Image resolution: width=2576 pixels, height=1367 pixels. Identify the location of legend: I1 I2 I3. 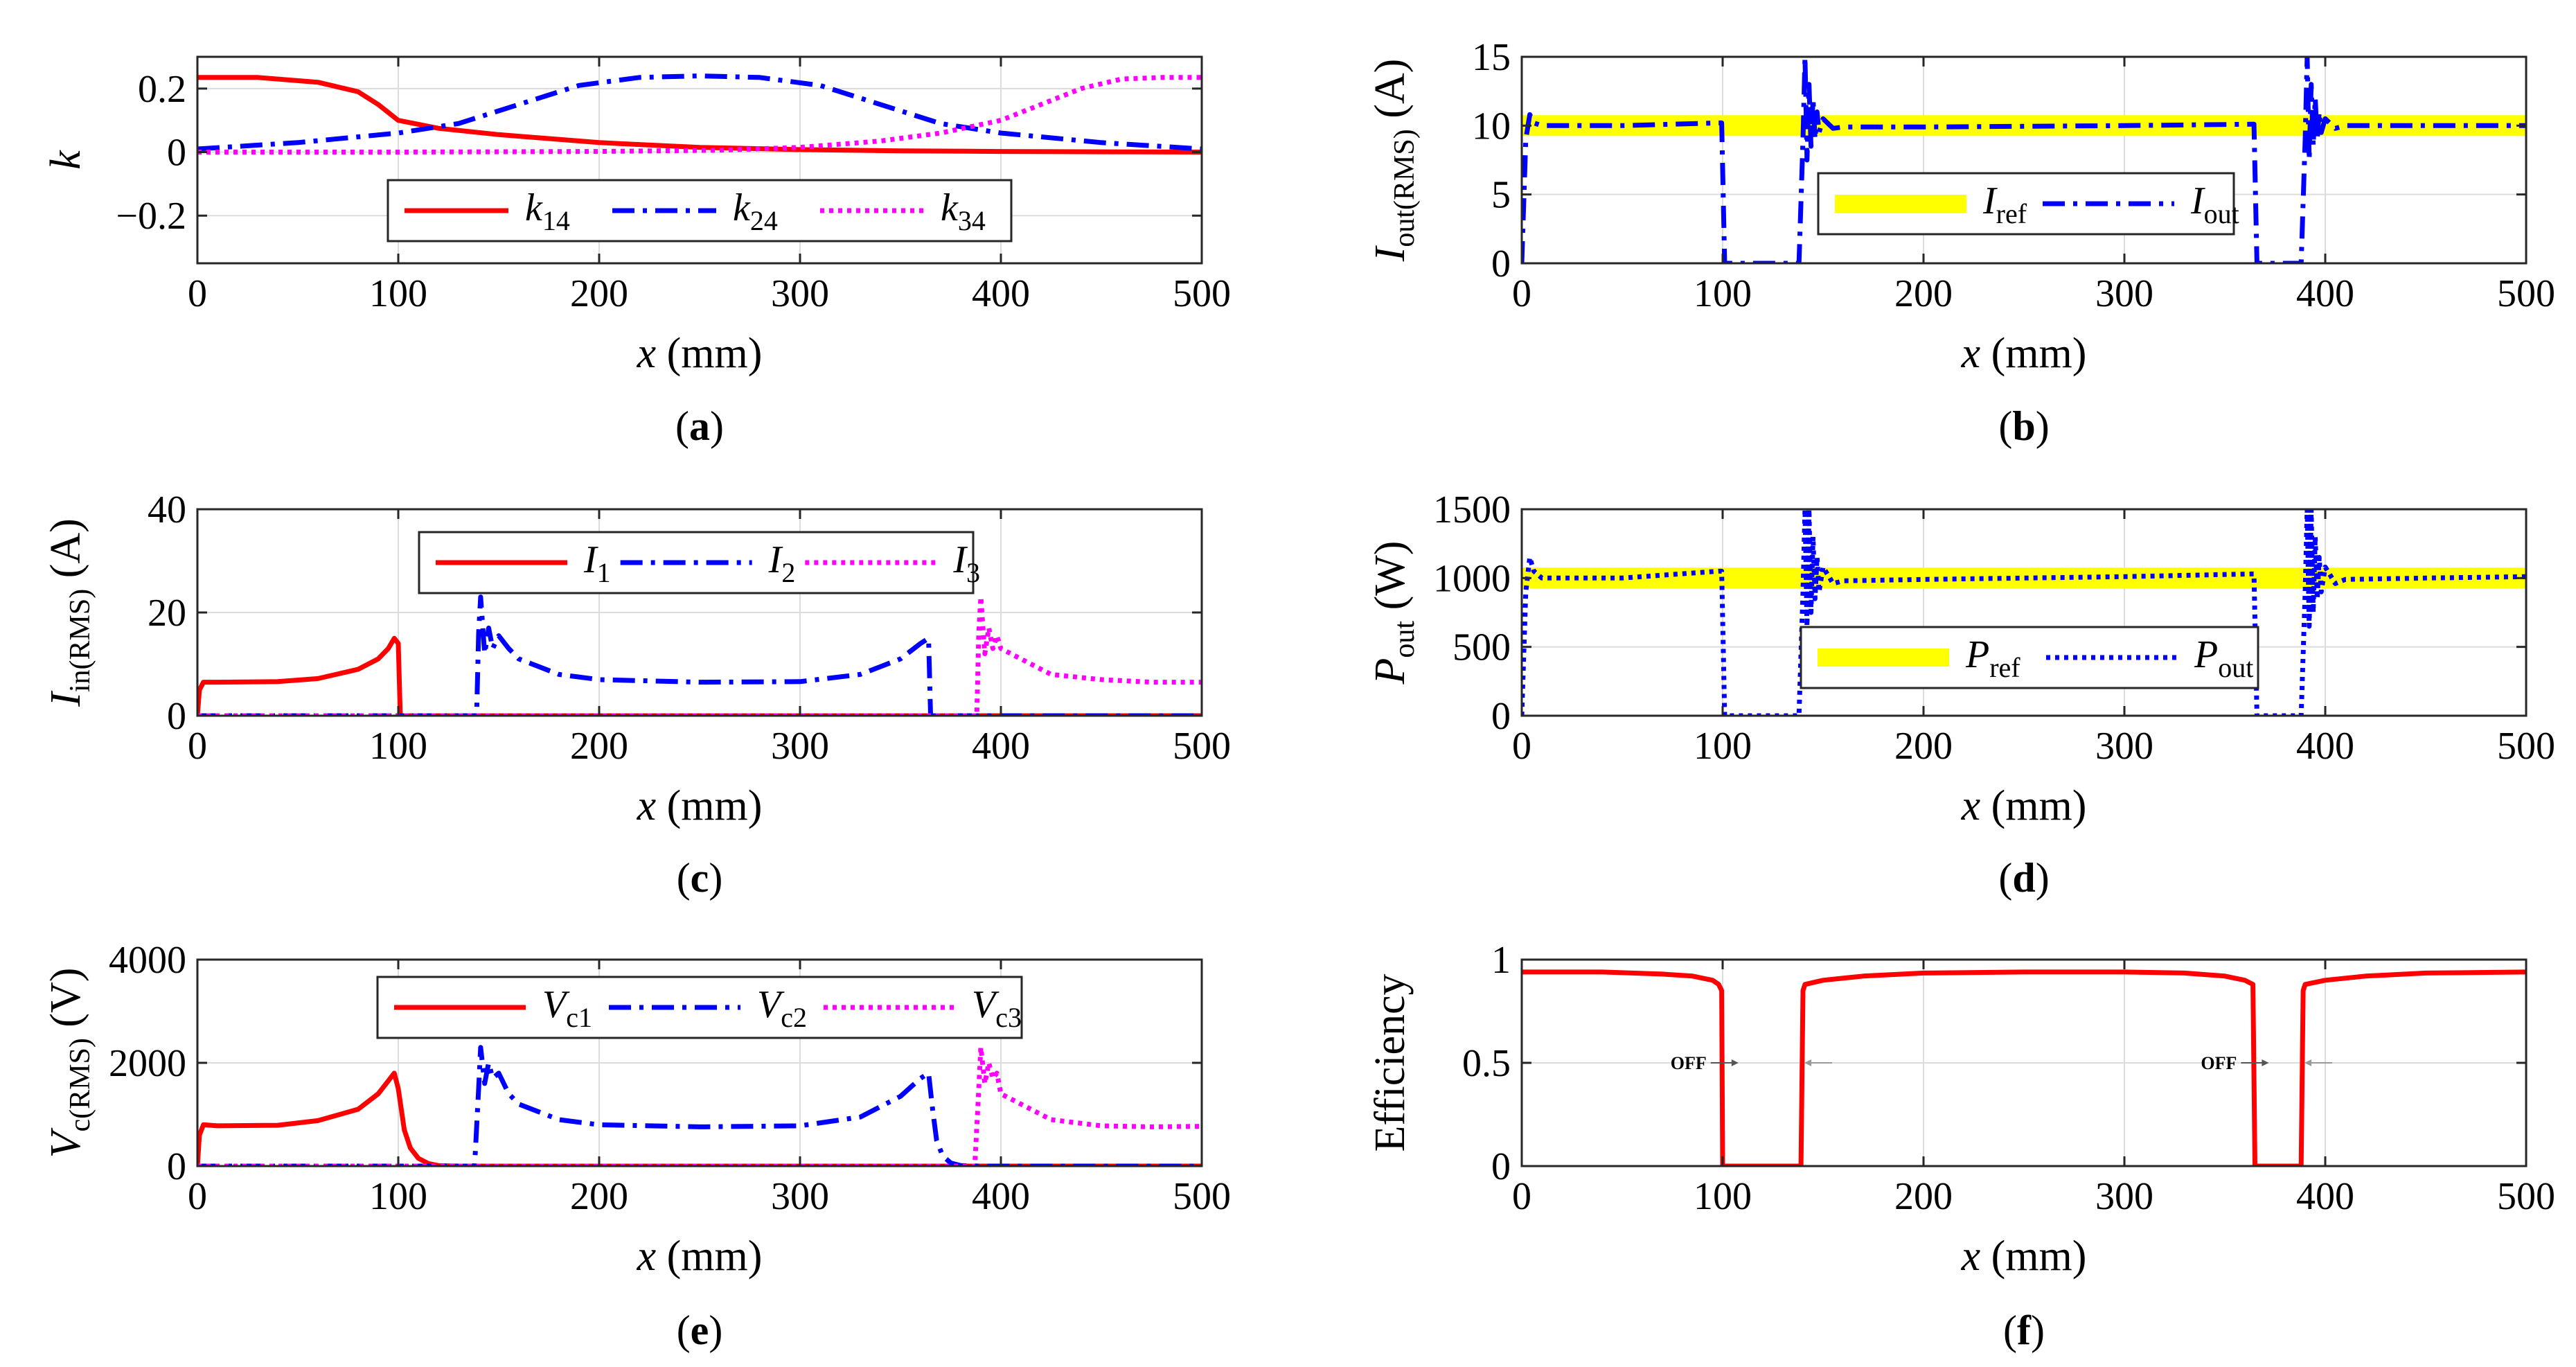
(699, 562).